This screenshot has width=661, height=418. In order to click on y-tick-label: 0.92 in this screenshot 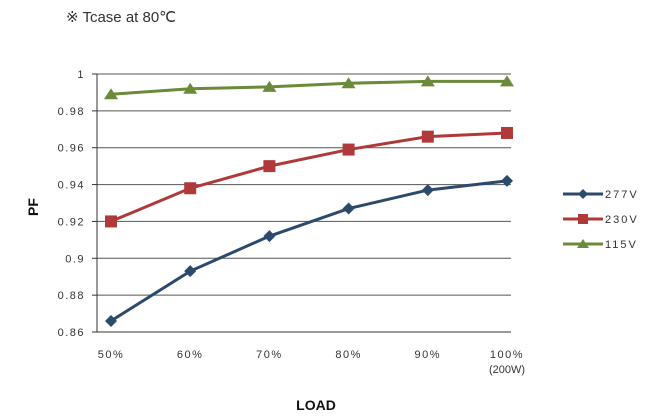, I will do `click(71, 222)`.